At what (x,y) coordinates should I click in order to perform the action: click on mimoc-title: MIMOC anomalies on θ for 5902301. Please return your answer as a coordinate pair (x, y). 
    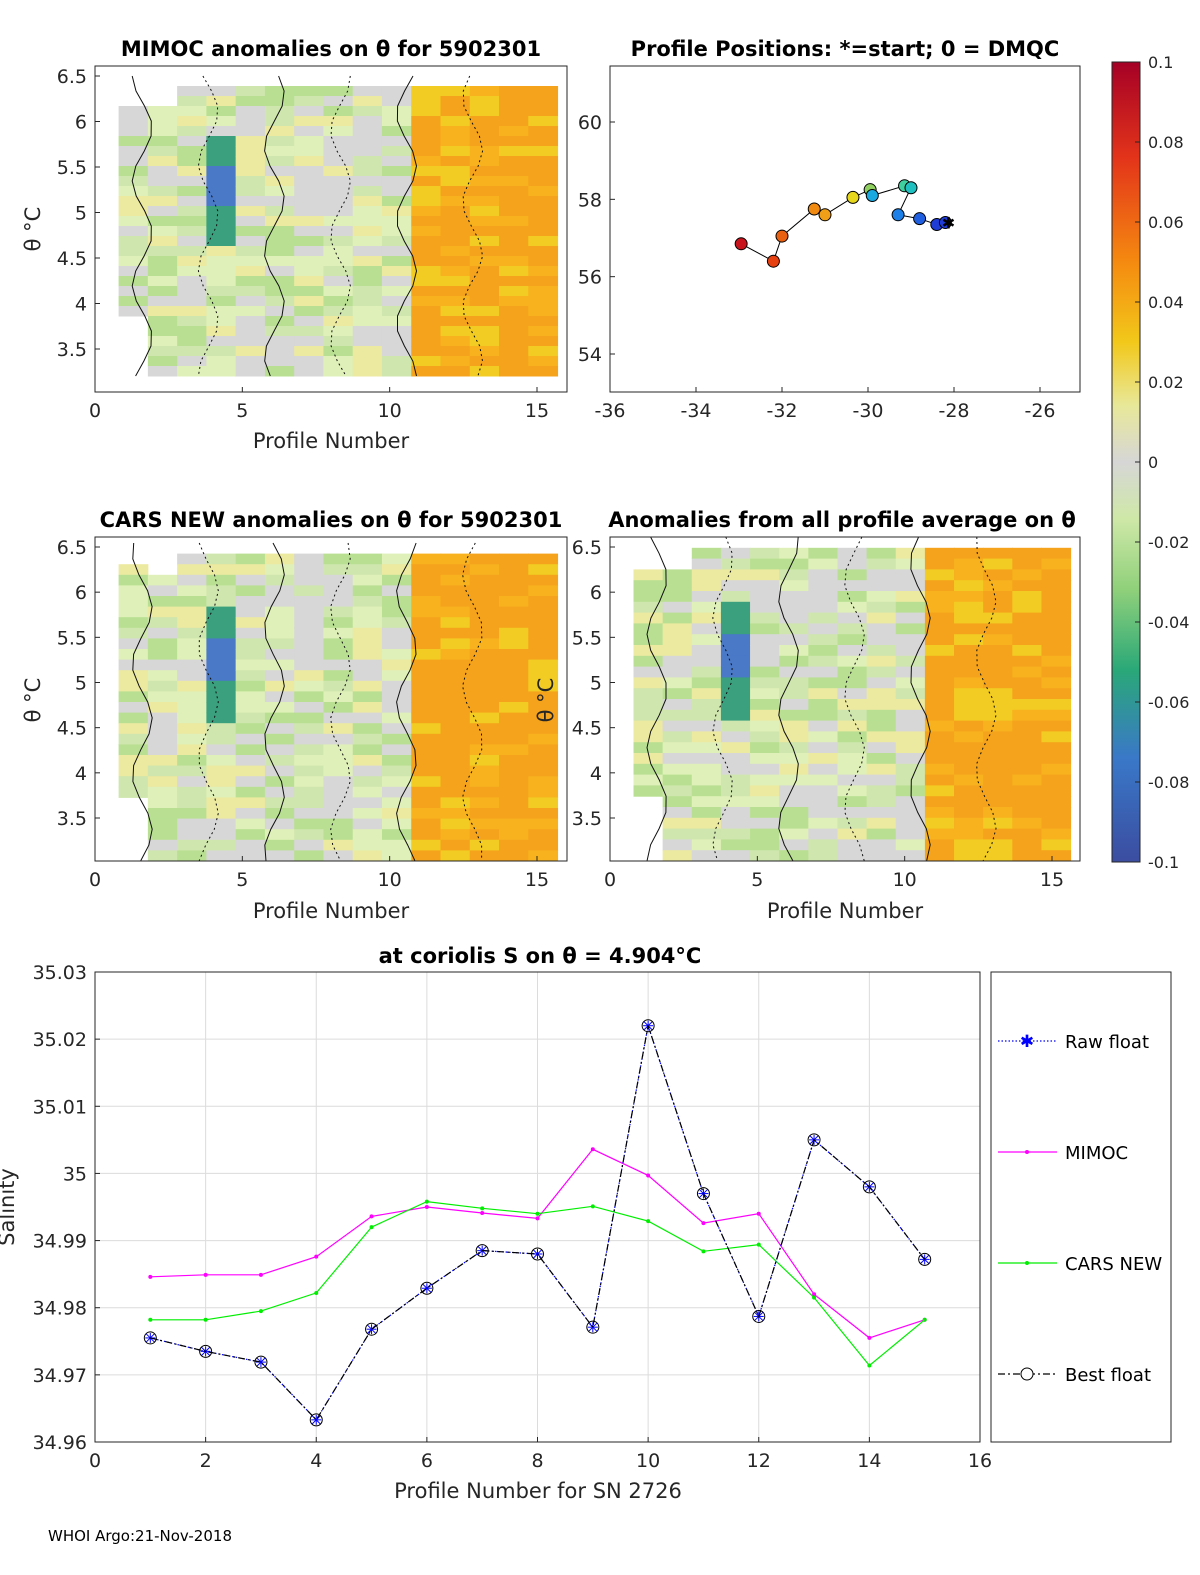
    Looking at the image, I should click on (331, 49).